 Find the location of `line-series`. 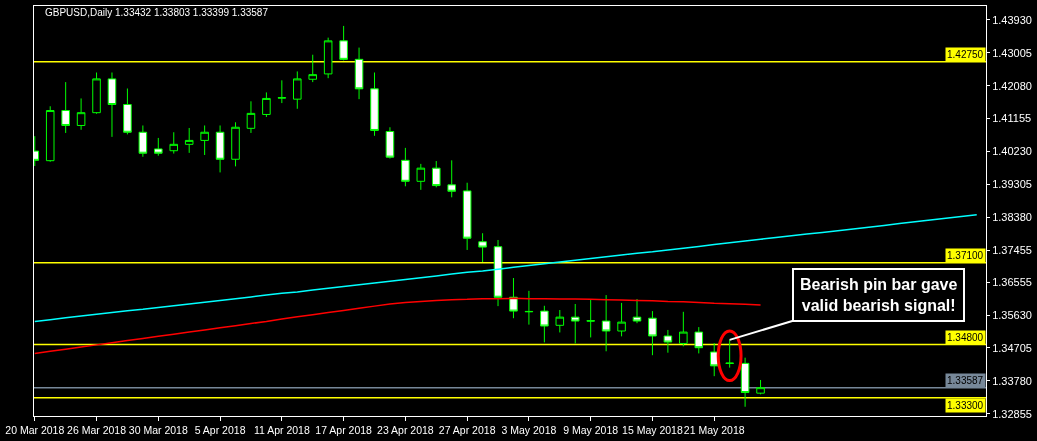

line-series is located at coordinates (398, 326).